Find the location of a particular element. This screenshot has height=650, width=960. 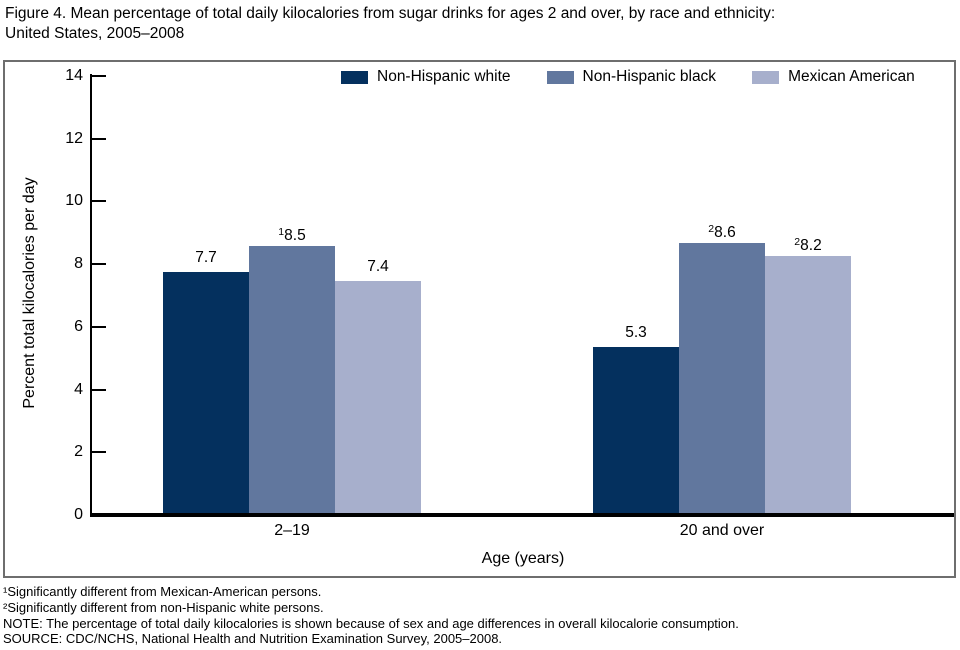

bar-value-label: 28.2 is located at coordinates (808, 244).